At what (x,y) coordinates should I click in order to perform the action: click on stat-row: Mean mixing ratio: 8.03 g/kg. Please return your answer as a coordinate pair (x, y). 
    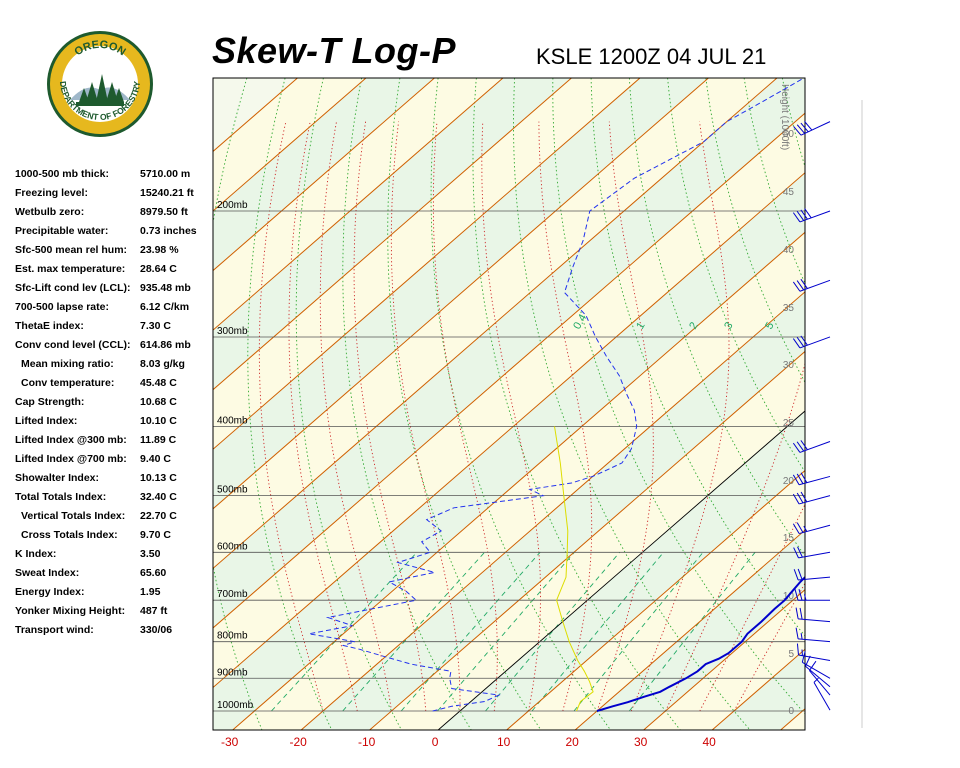
    Looking at the image, I should click on (112, 367).